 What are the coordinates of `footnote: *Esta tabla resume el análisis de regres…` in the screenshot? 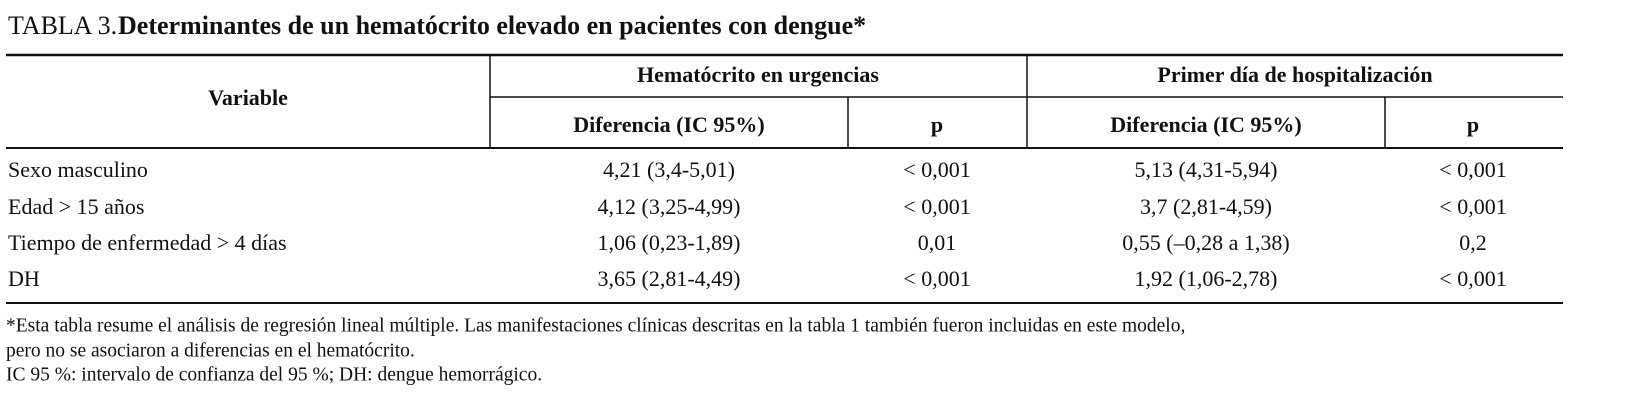 It's located at (595, 325).